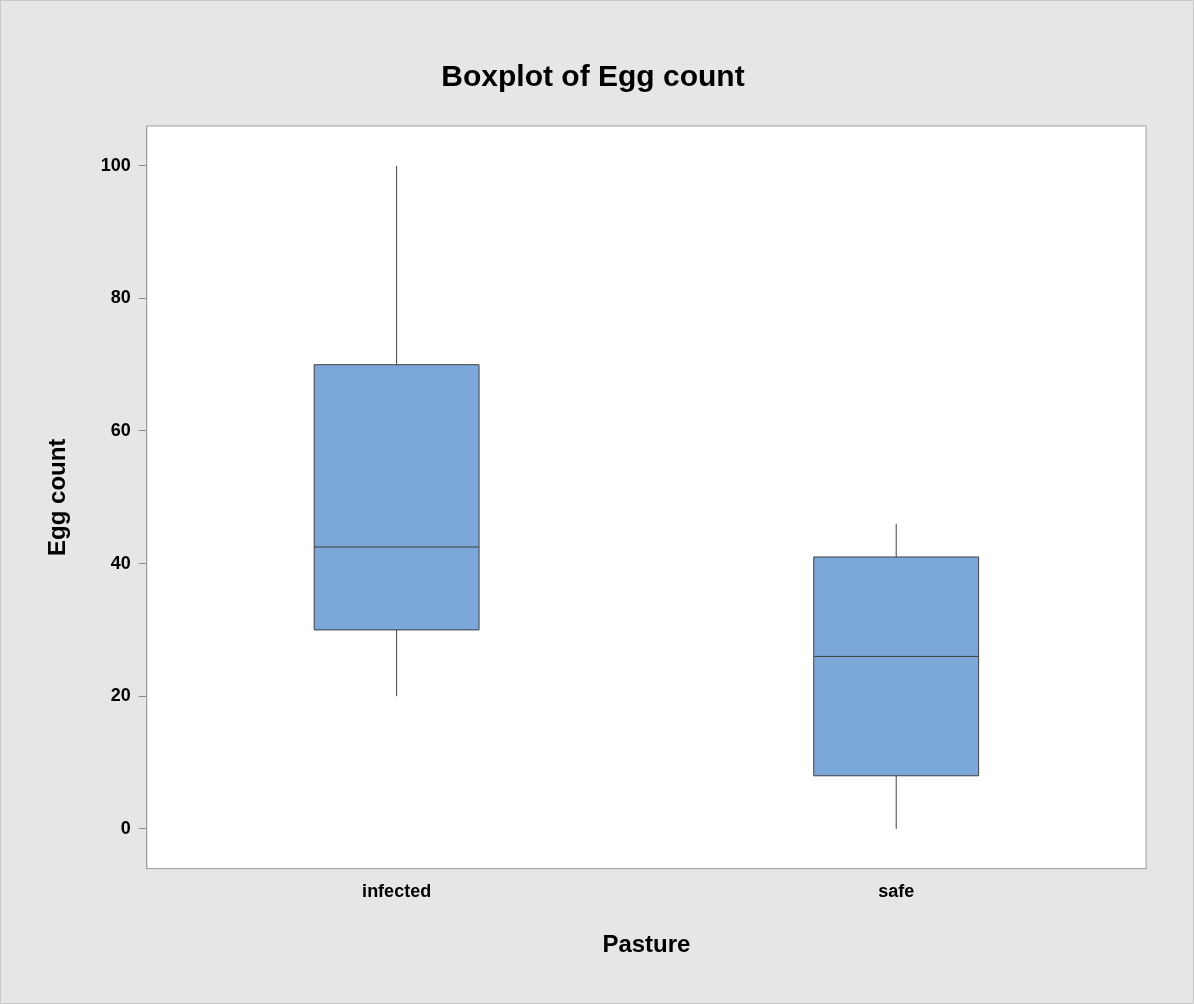 The width and height of the screenshot is (1194, 1004). I want to click on y-tick-label: 100, so click(115, 164).